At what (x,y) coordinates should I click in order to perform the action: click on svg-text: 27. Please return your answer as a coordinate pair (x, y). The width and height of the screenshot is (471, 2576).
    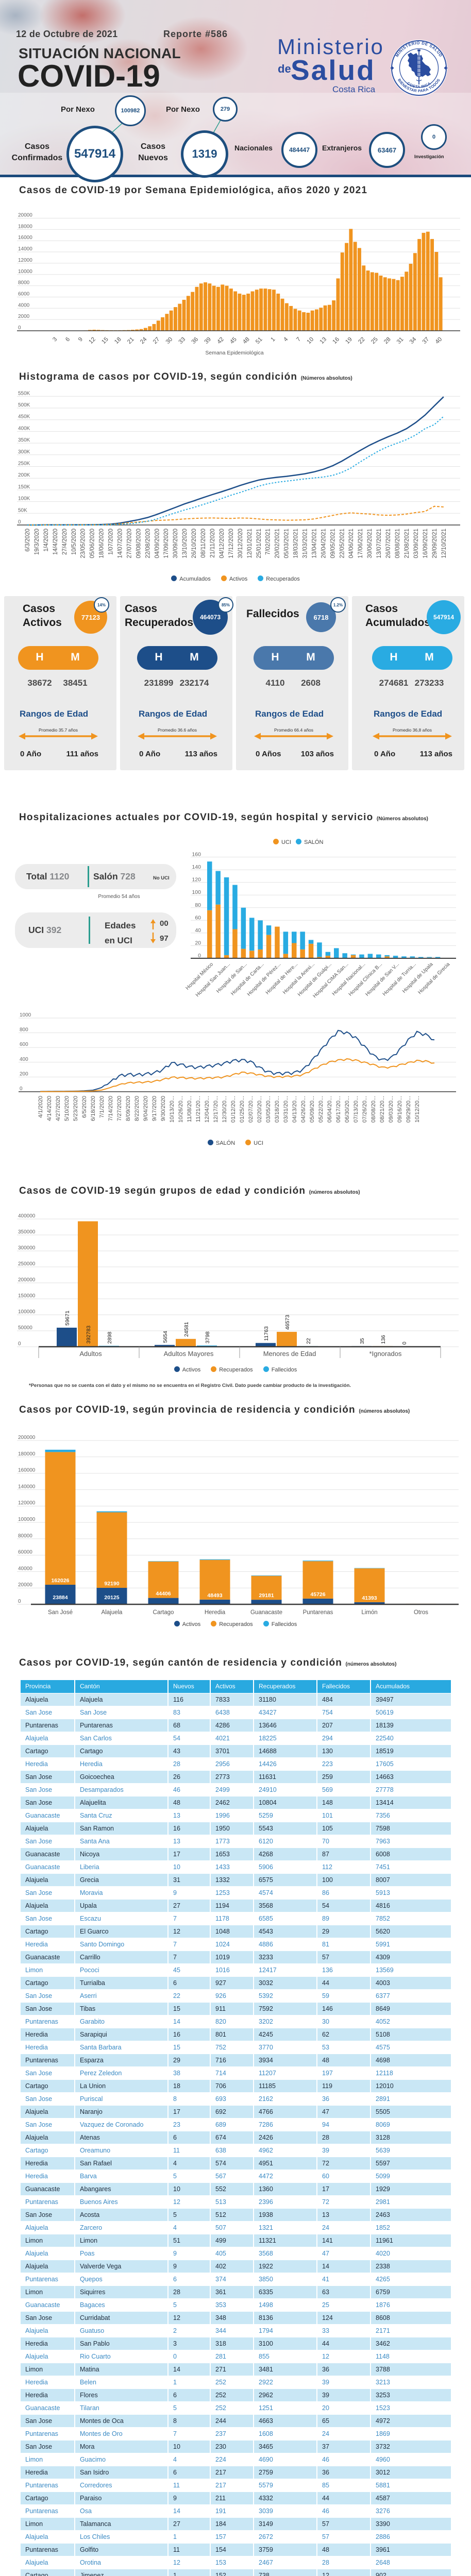
    Looking at the image, I should click on (156, 341).